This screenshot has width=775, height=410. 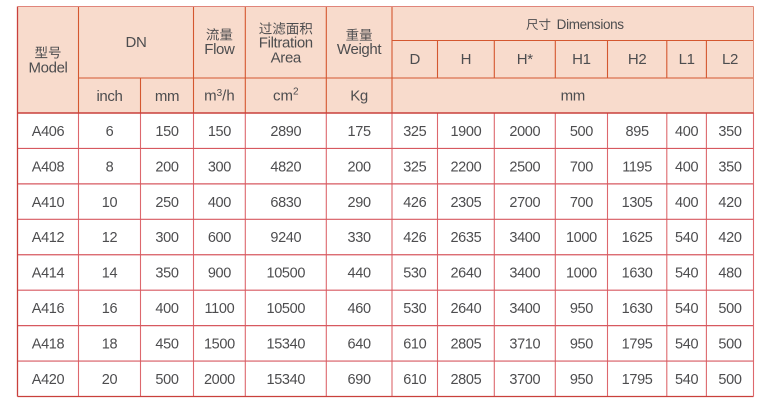 What do you see at coordinates (220, 309) in the screenshot?
I see `svg-text: 1100` at bounding box center [220, 309].